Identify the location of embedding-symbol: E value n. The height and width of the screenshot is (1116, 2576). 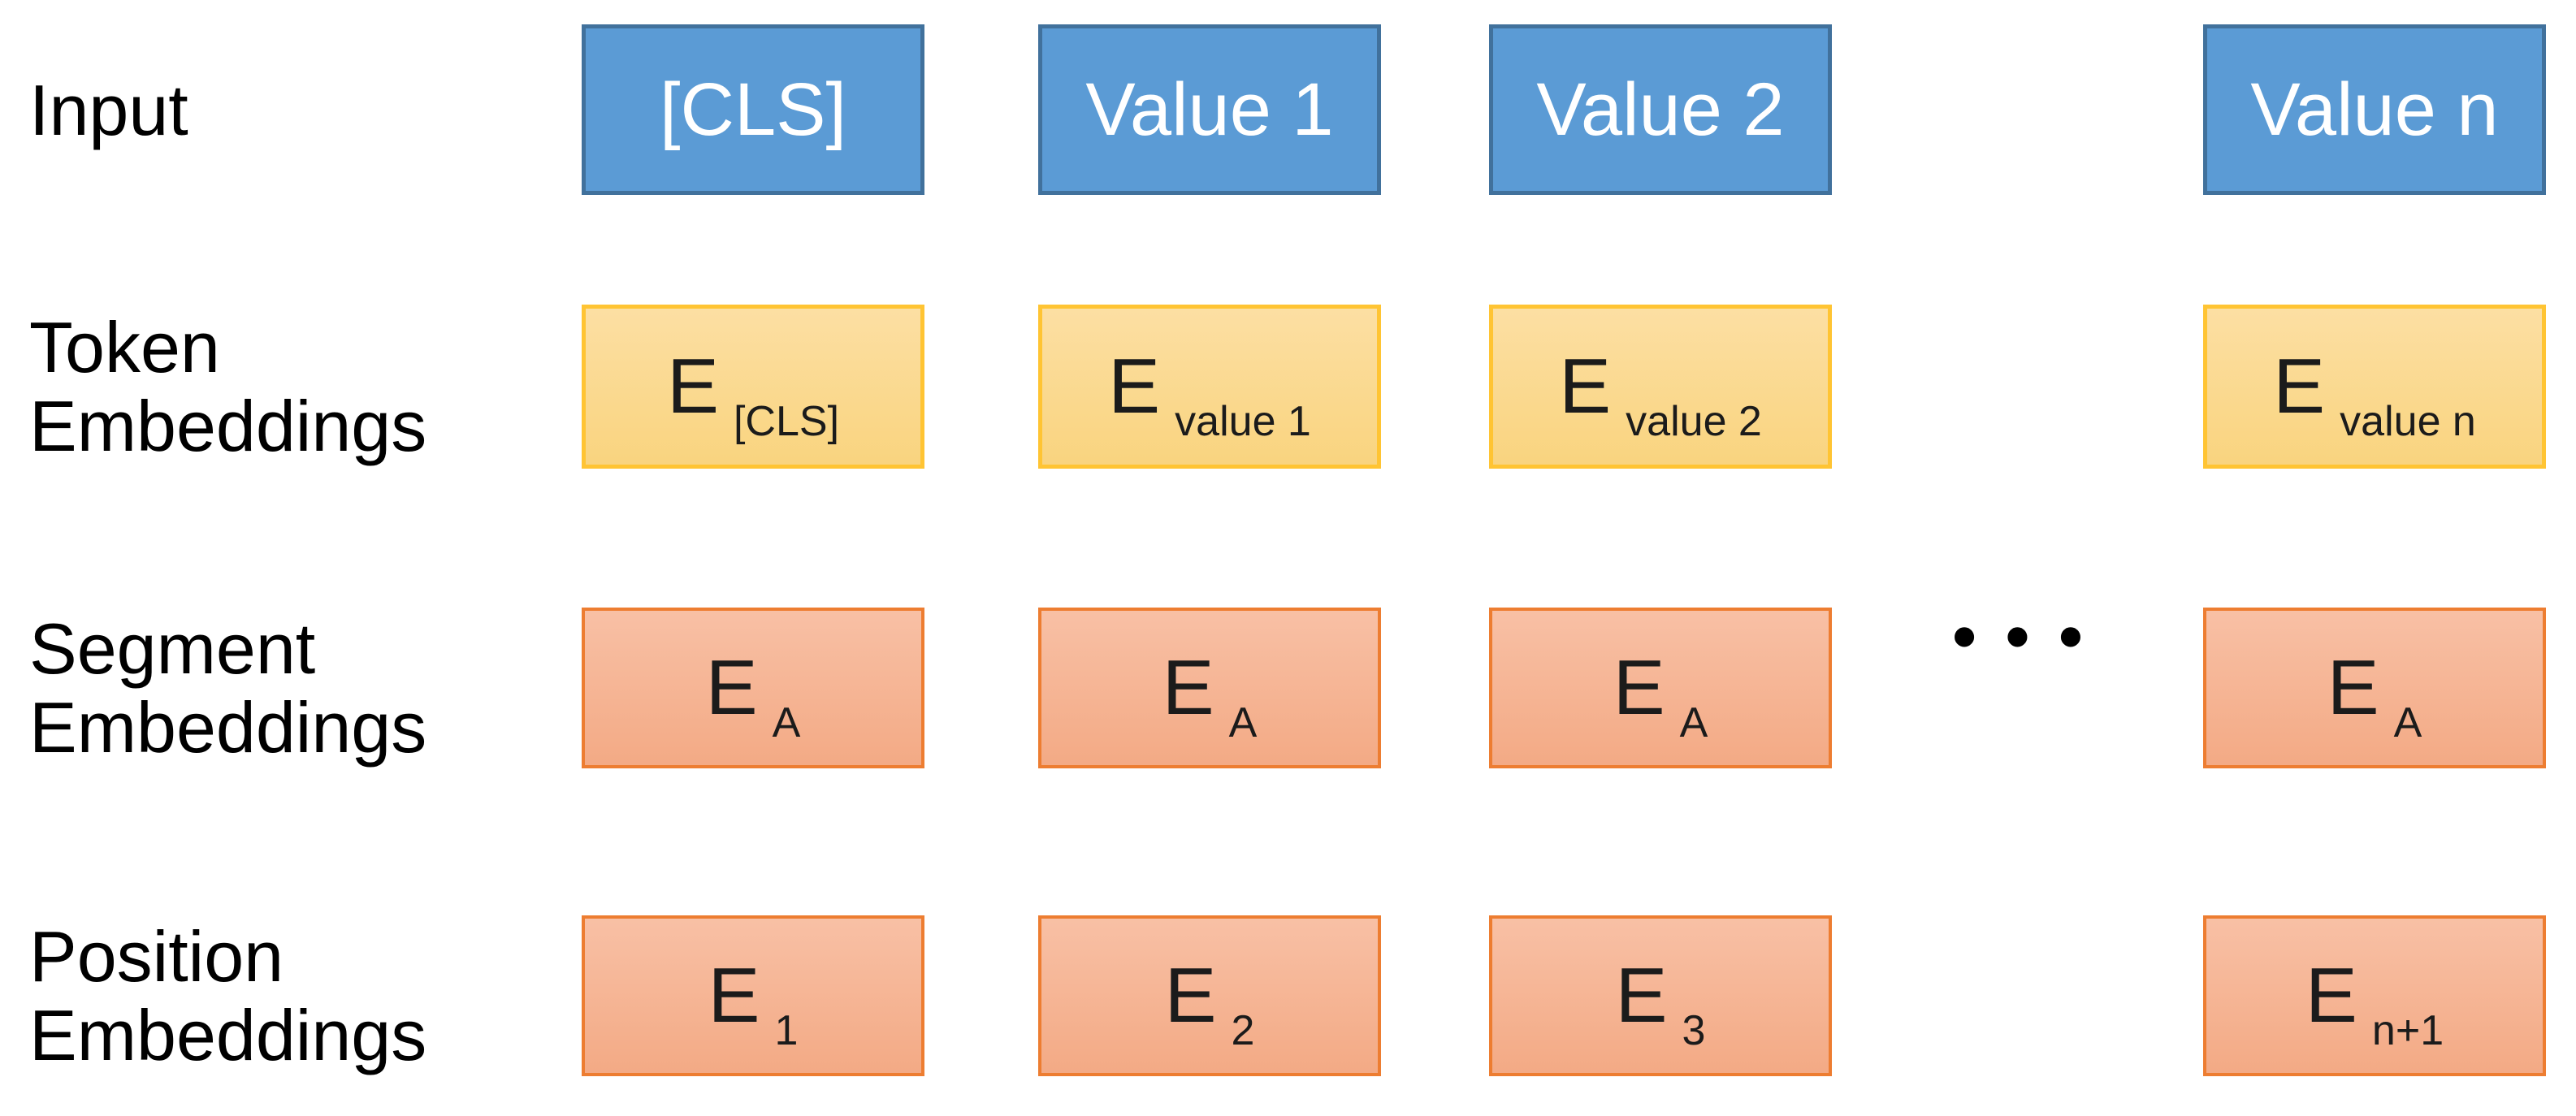
(2374, 393).